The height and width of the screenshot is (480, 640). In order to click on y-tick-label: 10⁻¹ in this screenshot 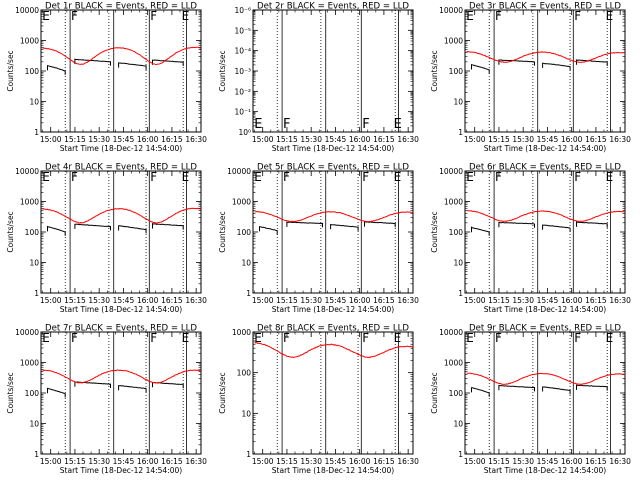, I will do `click(242, 112)`.